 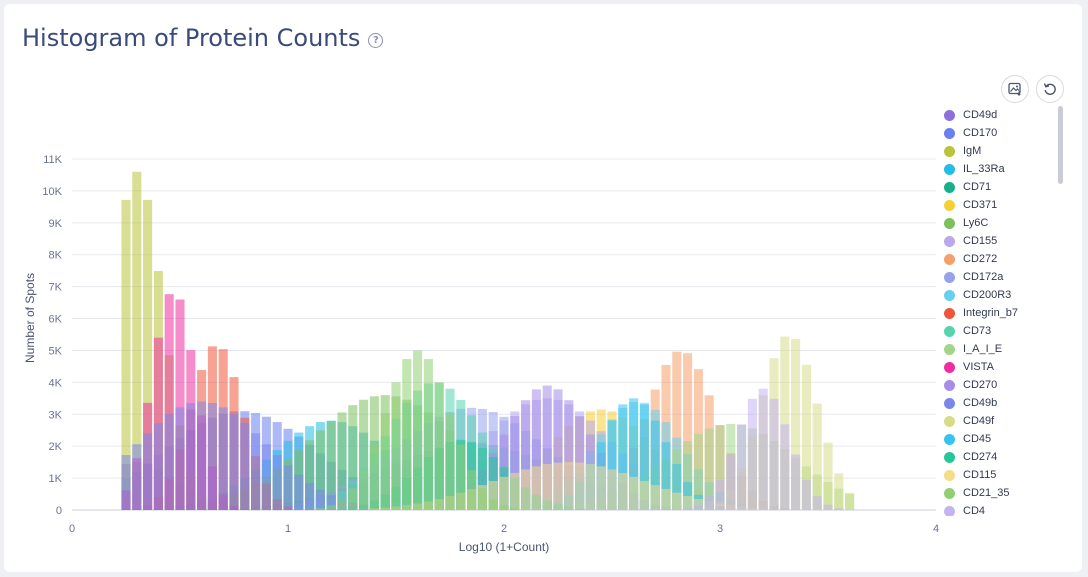 I want to click on legend-item-cd270: CD270, so click(x=1000, y=385).